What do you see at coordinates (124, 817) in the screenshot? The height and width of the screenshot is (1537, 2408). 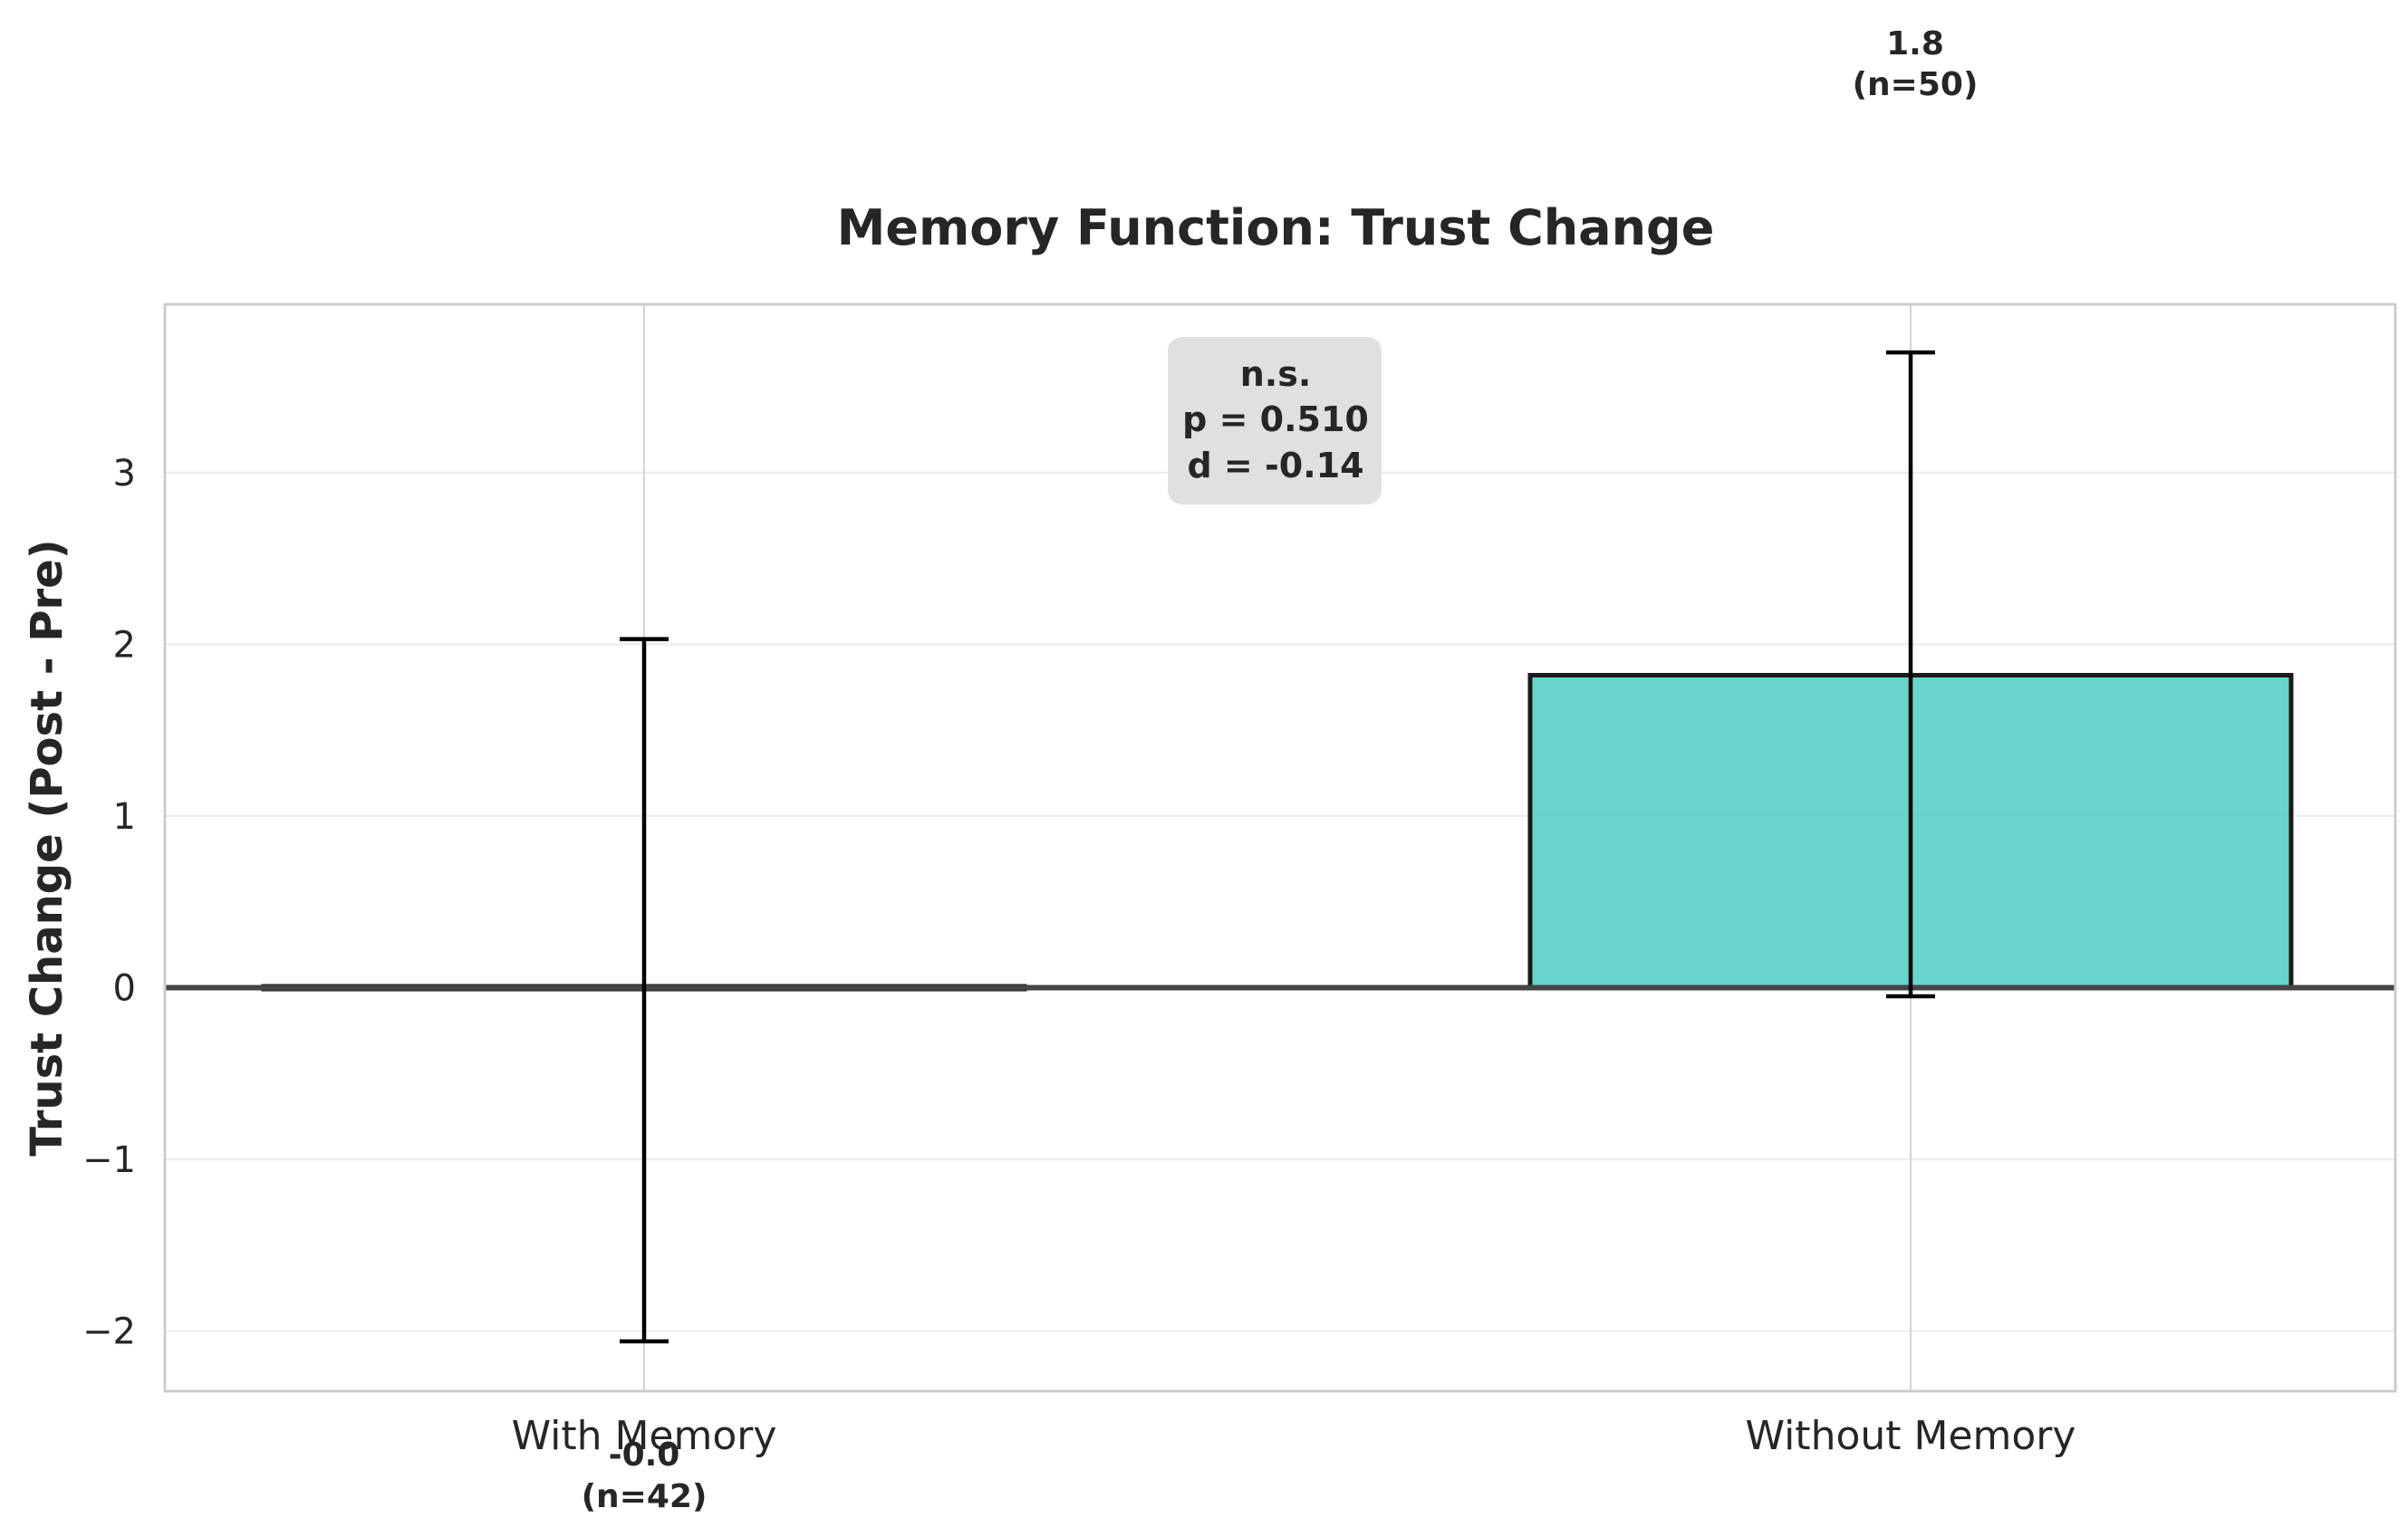 I see `y-tick-label: 1` at bounding box center [124, 817].